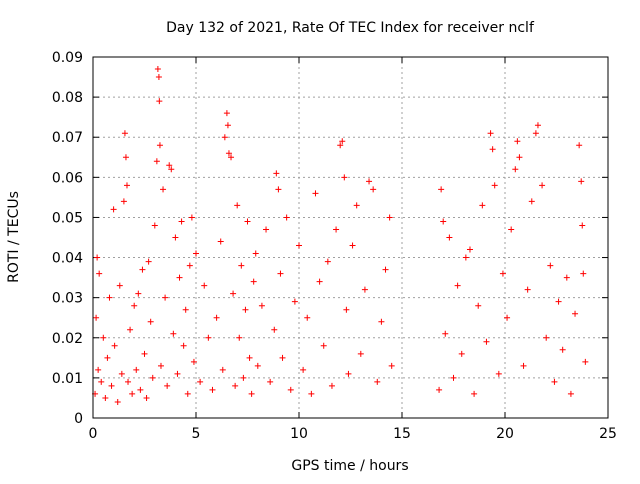 This screenshot has width=640, height=484. Describe the element at coordinates (67, 218) in the screenshot. I see `y-tick-label: 0.05` at that location.